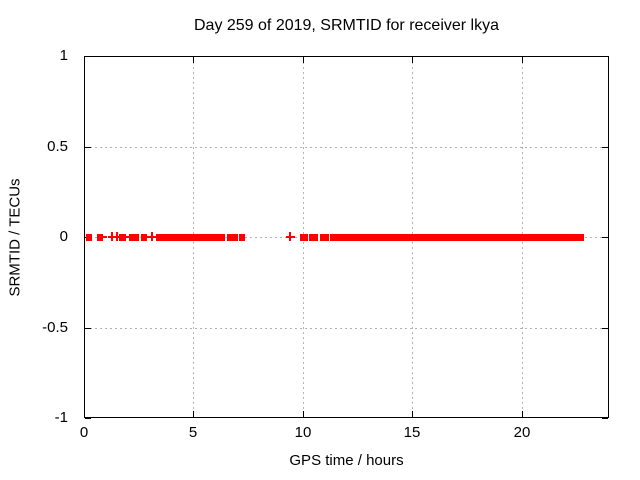 Image resolution: width=640 pixels, height=480 pixels. Describe the element at coordinates (63, 55) in the screenshot. I see `y-tick-label: 1` at that location.